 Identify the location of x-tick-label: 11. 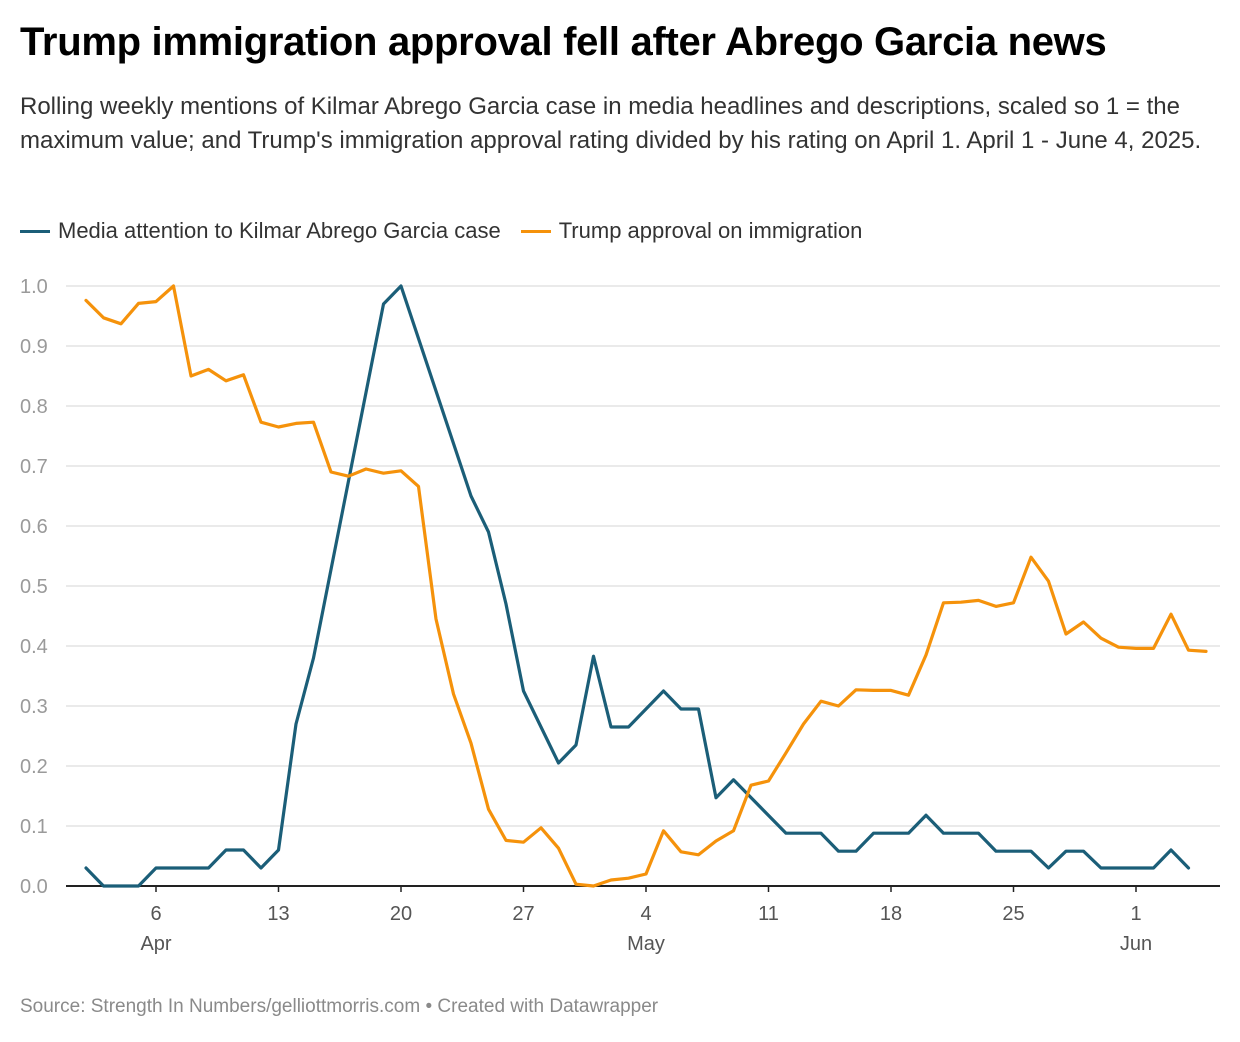
(768, 914).